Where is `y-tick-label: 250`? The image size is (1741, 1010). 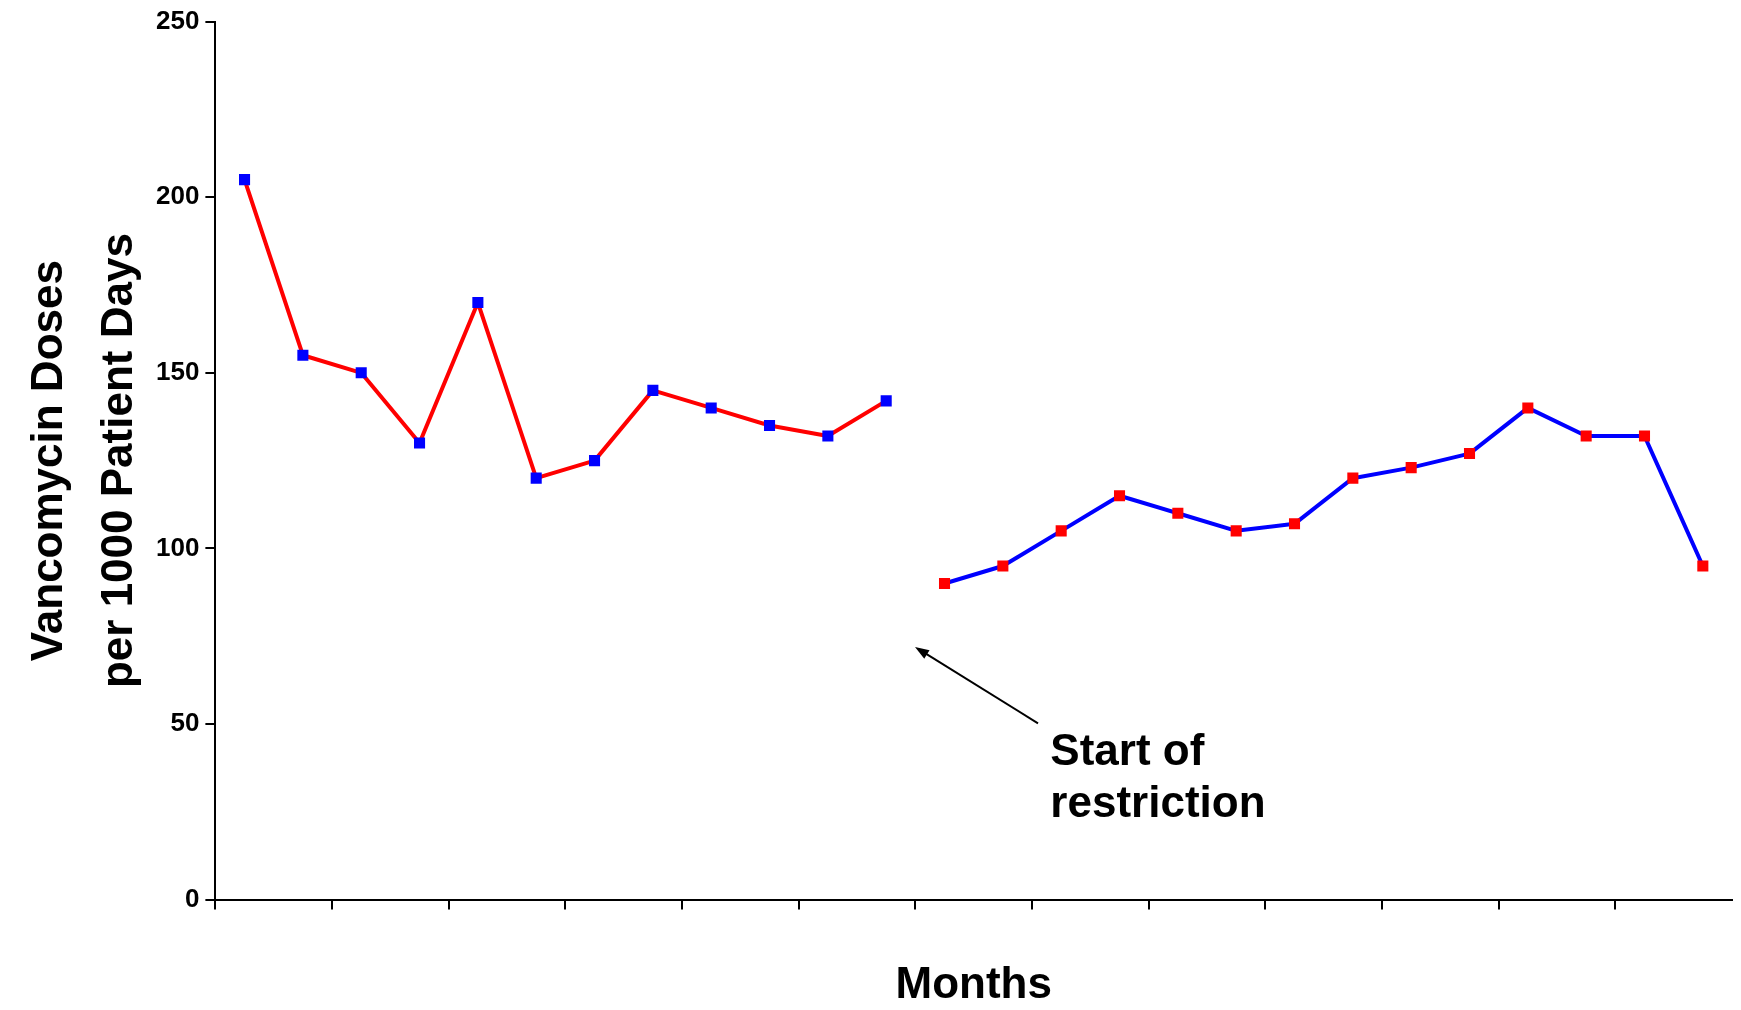
y-tick-label: 250 is located at coordinates (177, 19).